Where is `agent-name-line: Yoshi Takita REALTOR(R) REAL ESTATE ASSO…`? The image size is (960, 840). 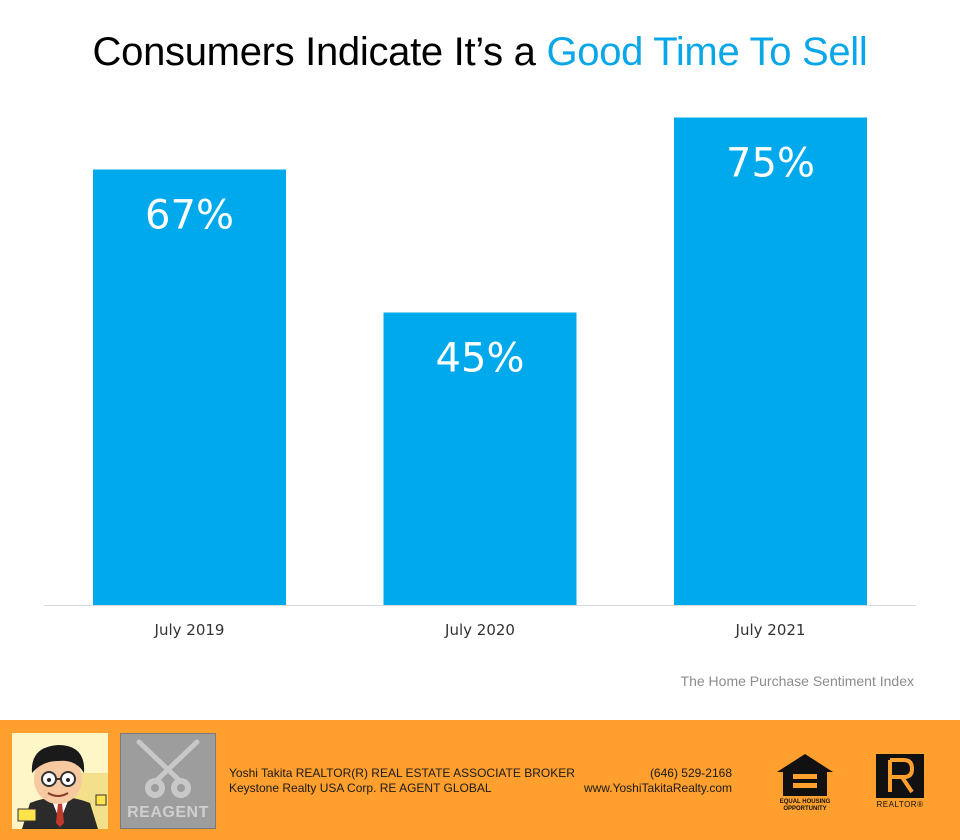
agent-name-line: Yoshi Takita REALTOR(R) REAL ESTATE ASSO… is located at coordinates (402, 773).